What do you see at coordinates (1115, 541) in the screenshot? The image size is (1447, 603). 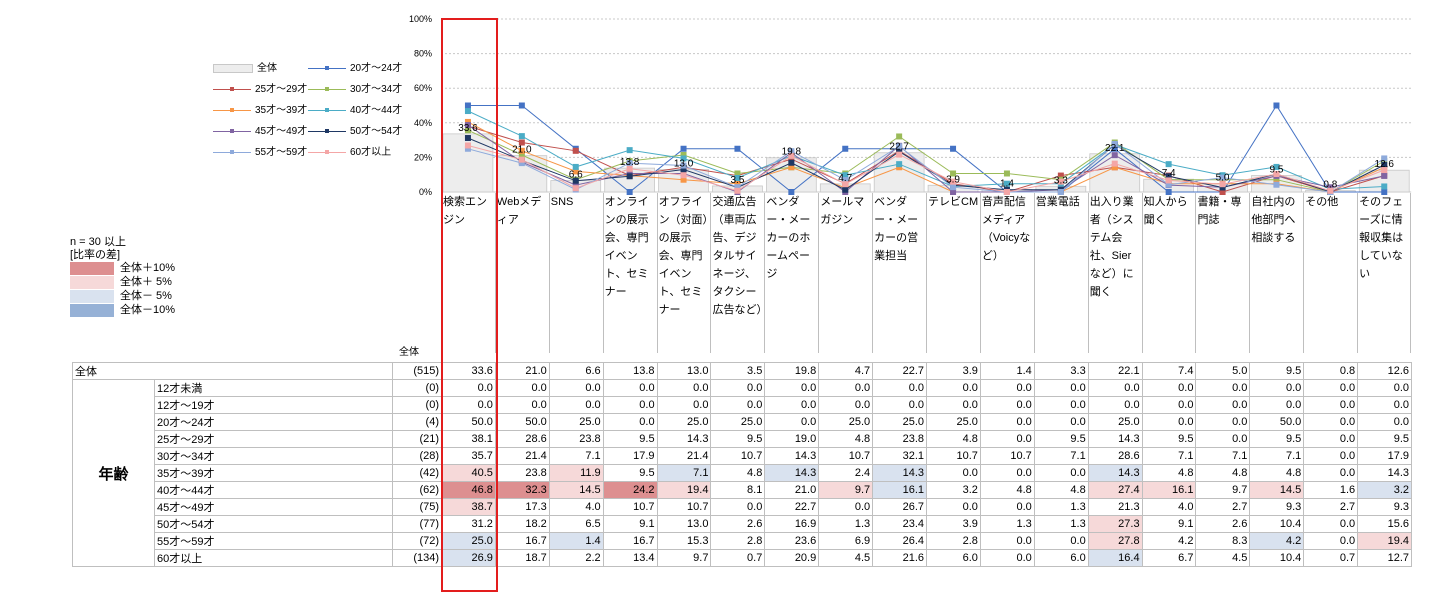 I see `table-cell: 27.8` at bounding box center [1115, 541].